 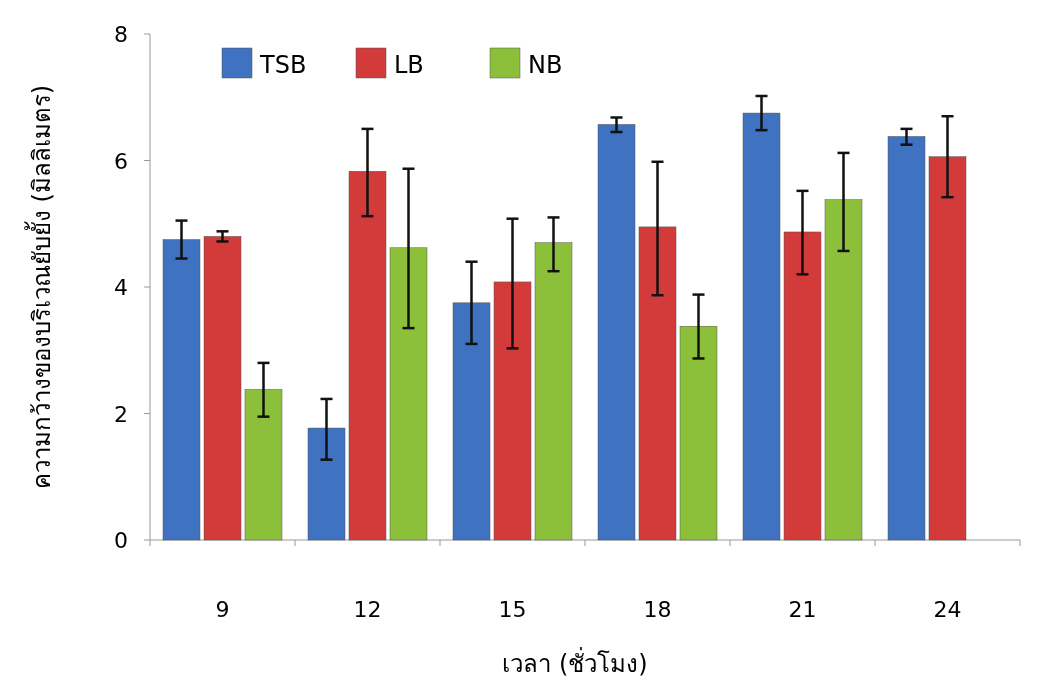 I want to click on x-tick-label: 24, so click(x=947, y=609).